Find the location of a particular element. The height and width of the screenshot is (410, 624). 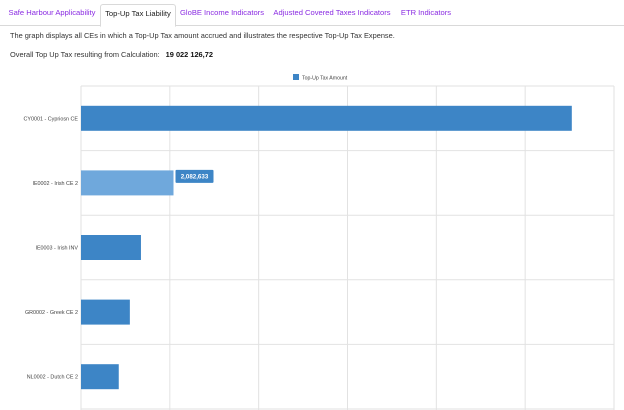

category-label: CY0001 - Cypriosn CE is located at coordinates (50, 119).